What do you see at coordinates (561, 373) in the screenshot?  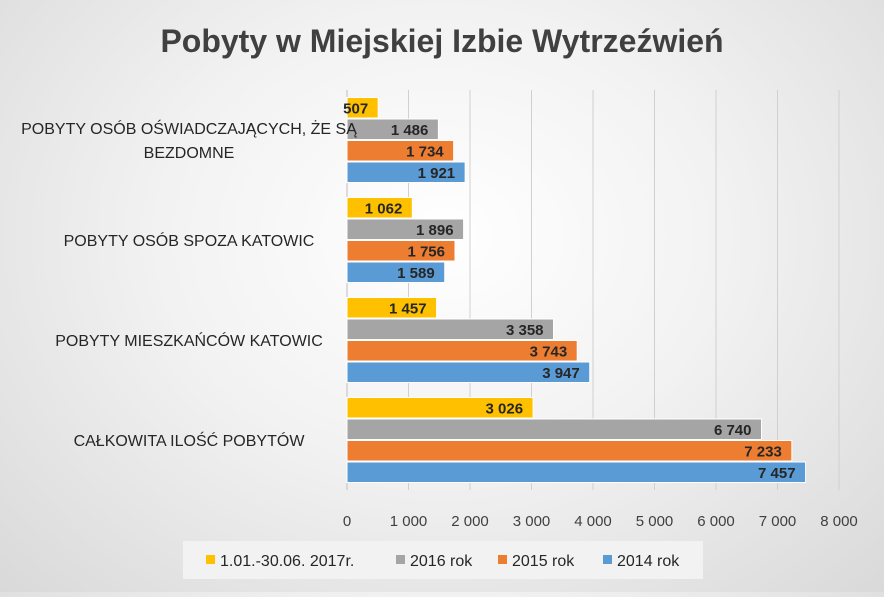 I see `data-label: 3 947` at bounding box center [561, 373].